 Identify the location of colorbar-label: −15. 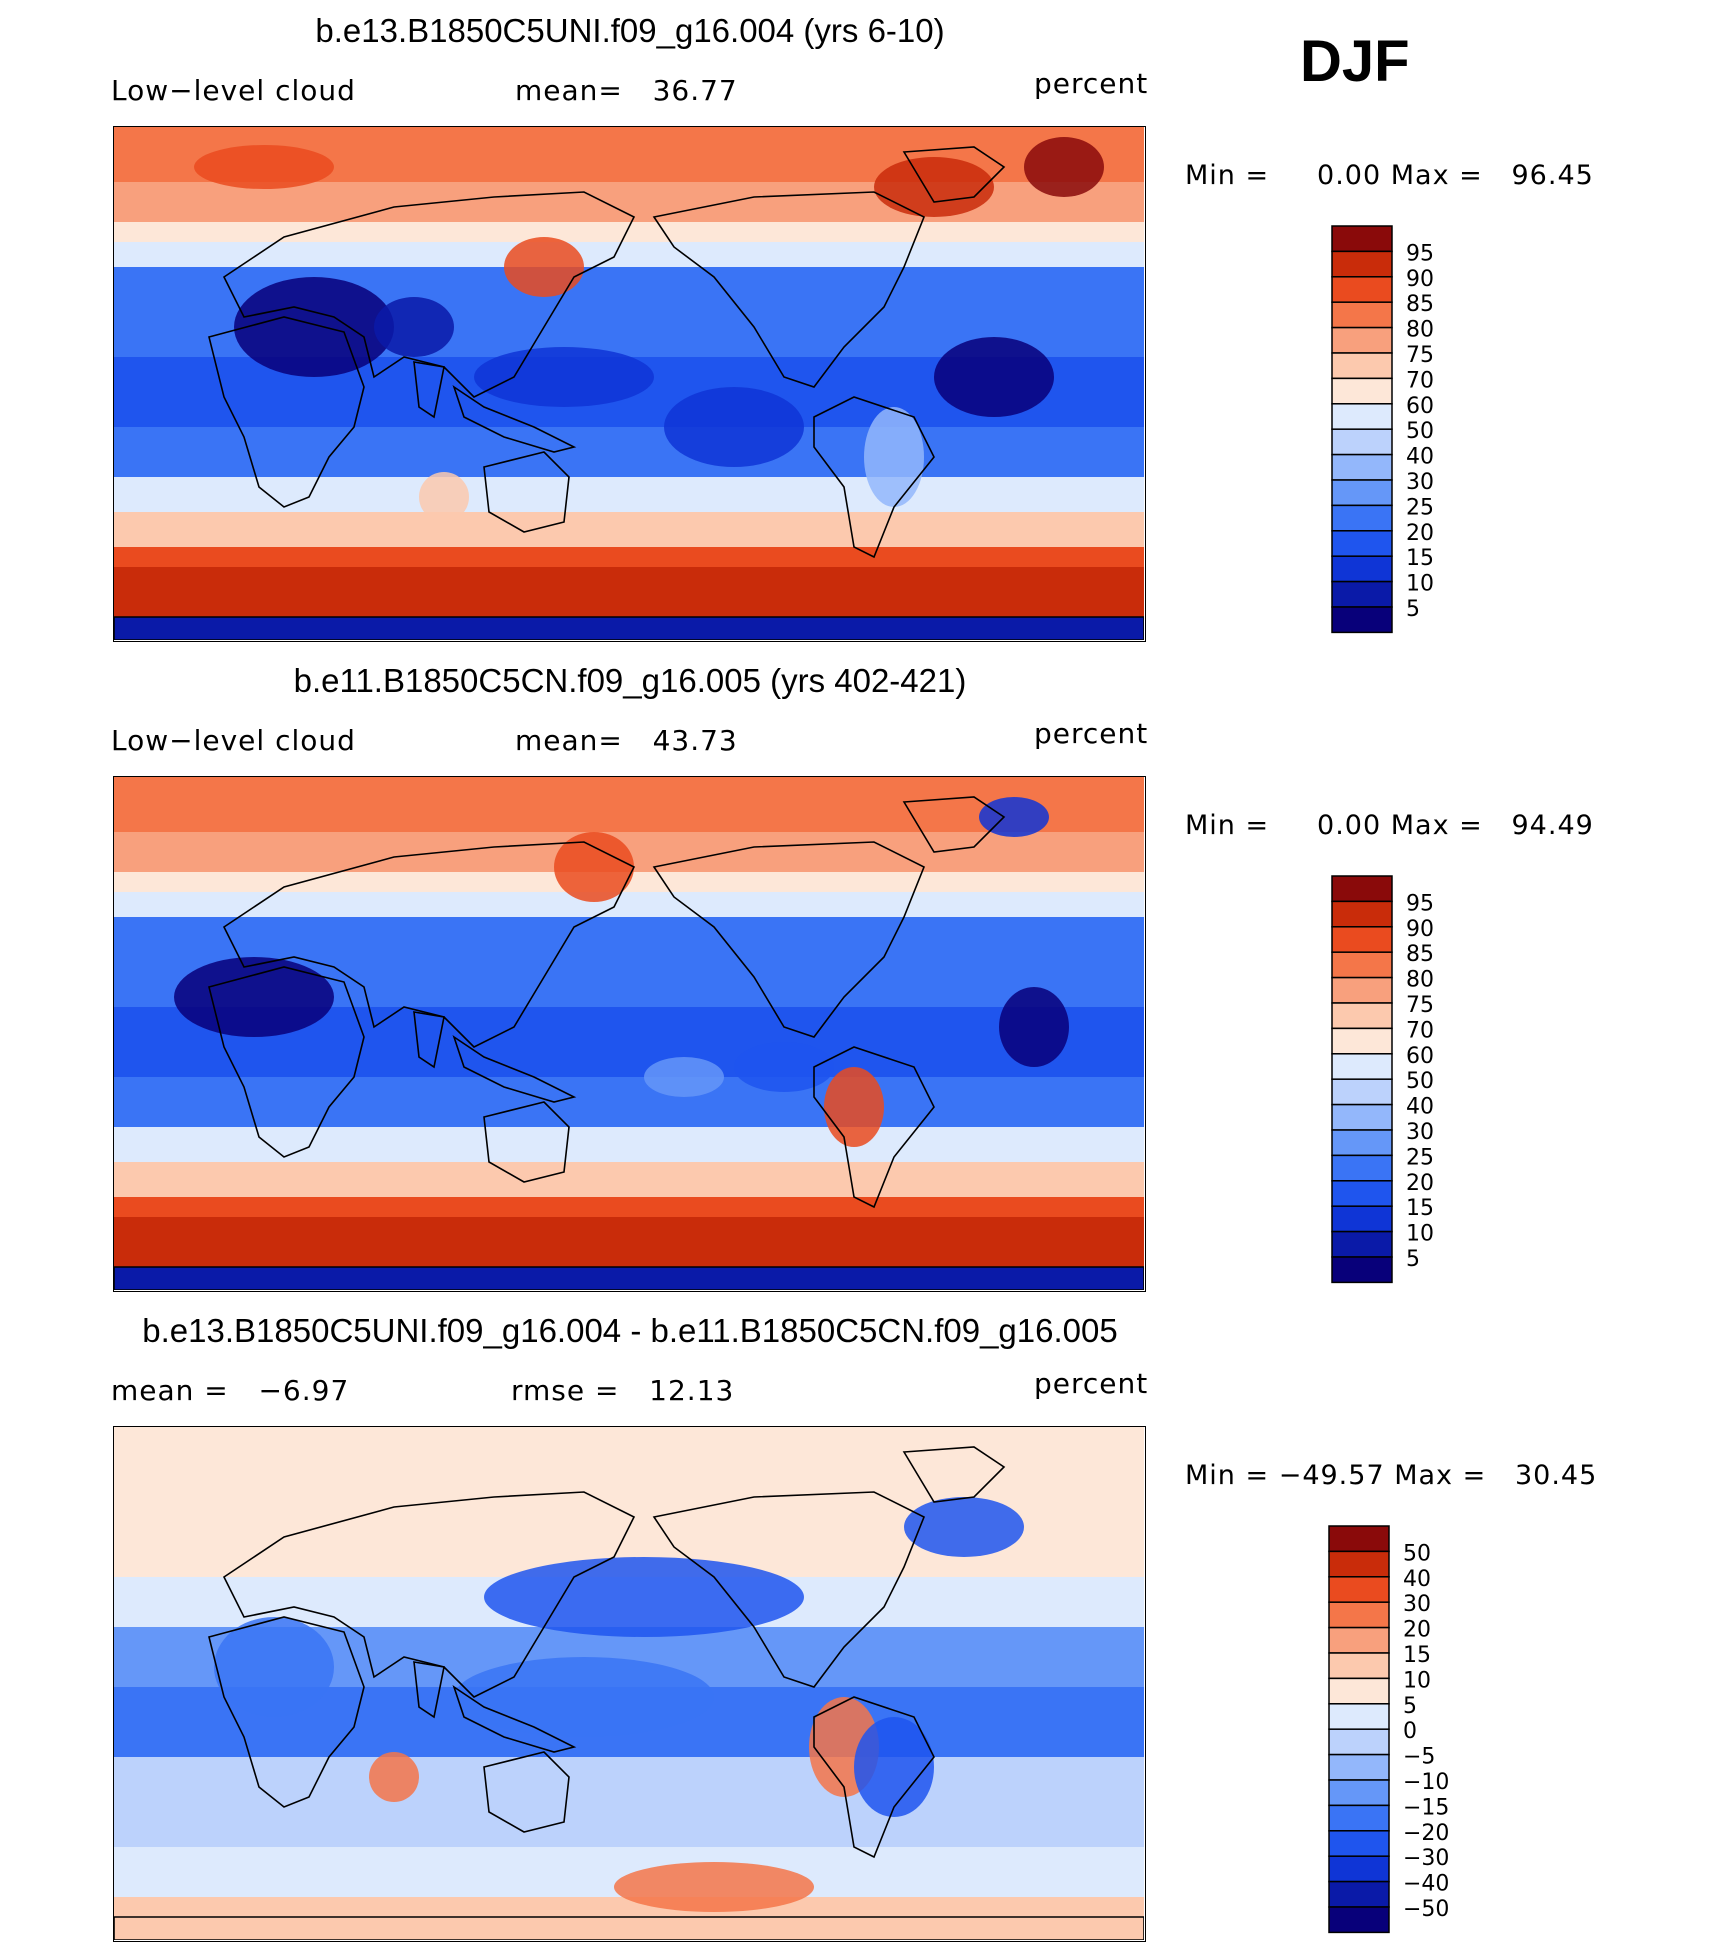
(1426, 1807).